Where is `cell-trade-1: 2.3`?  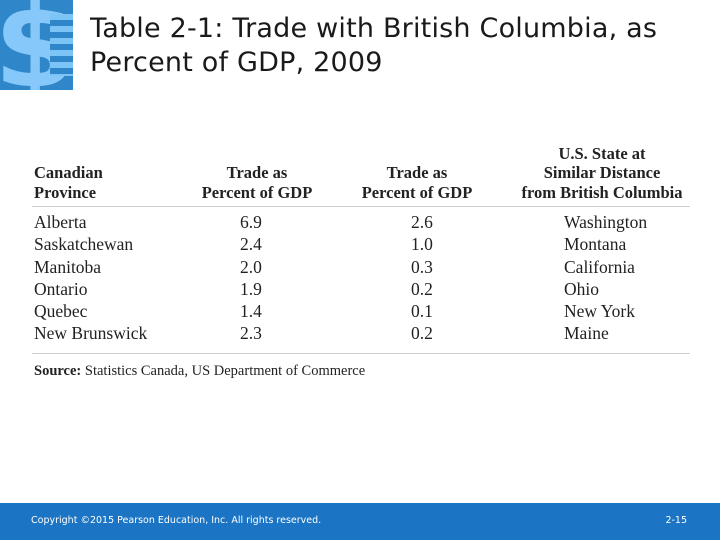
cell-trade-1: 2.3 is located at coordinates (251, 333).